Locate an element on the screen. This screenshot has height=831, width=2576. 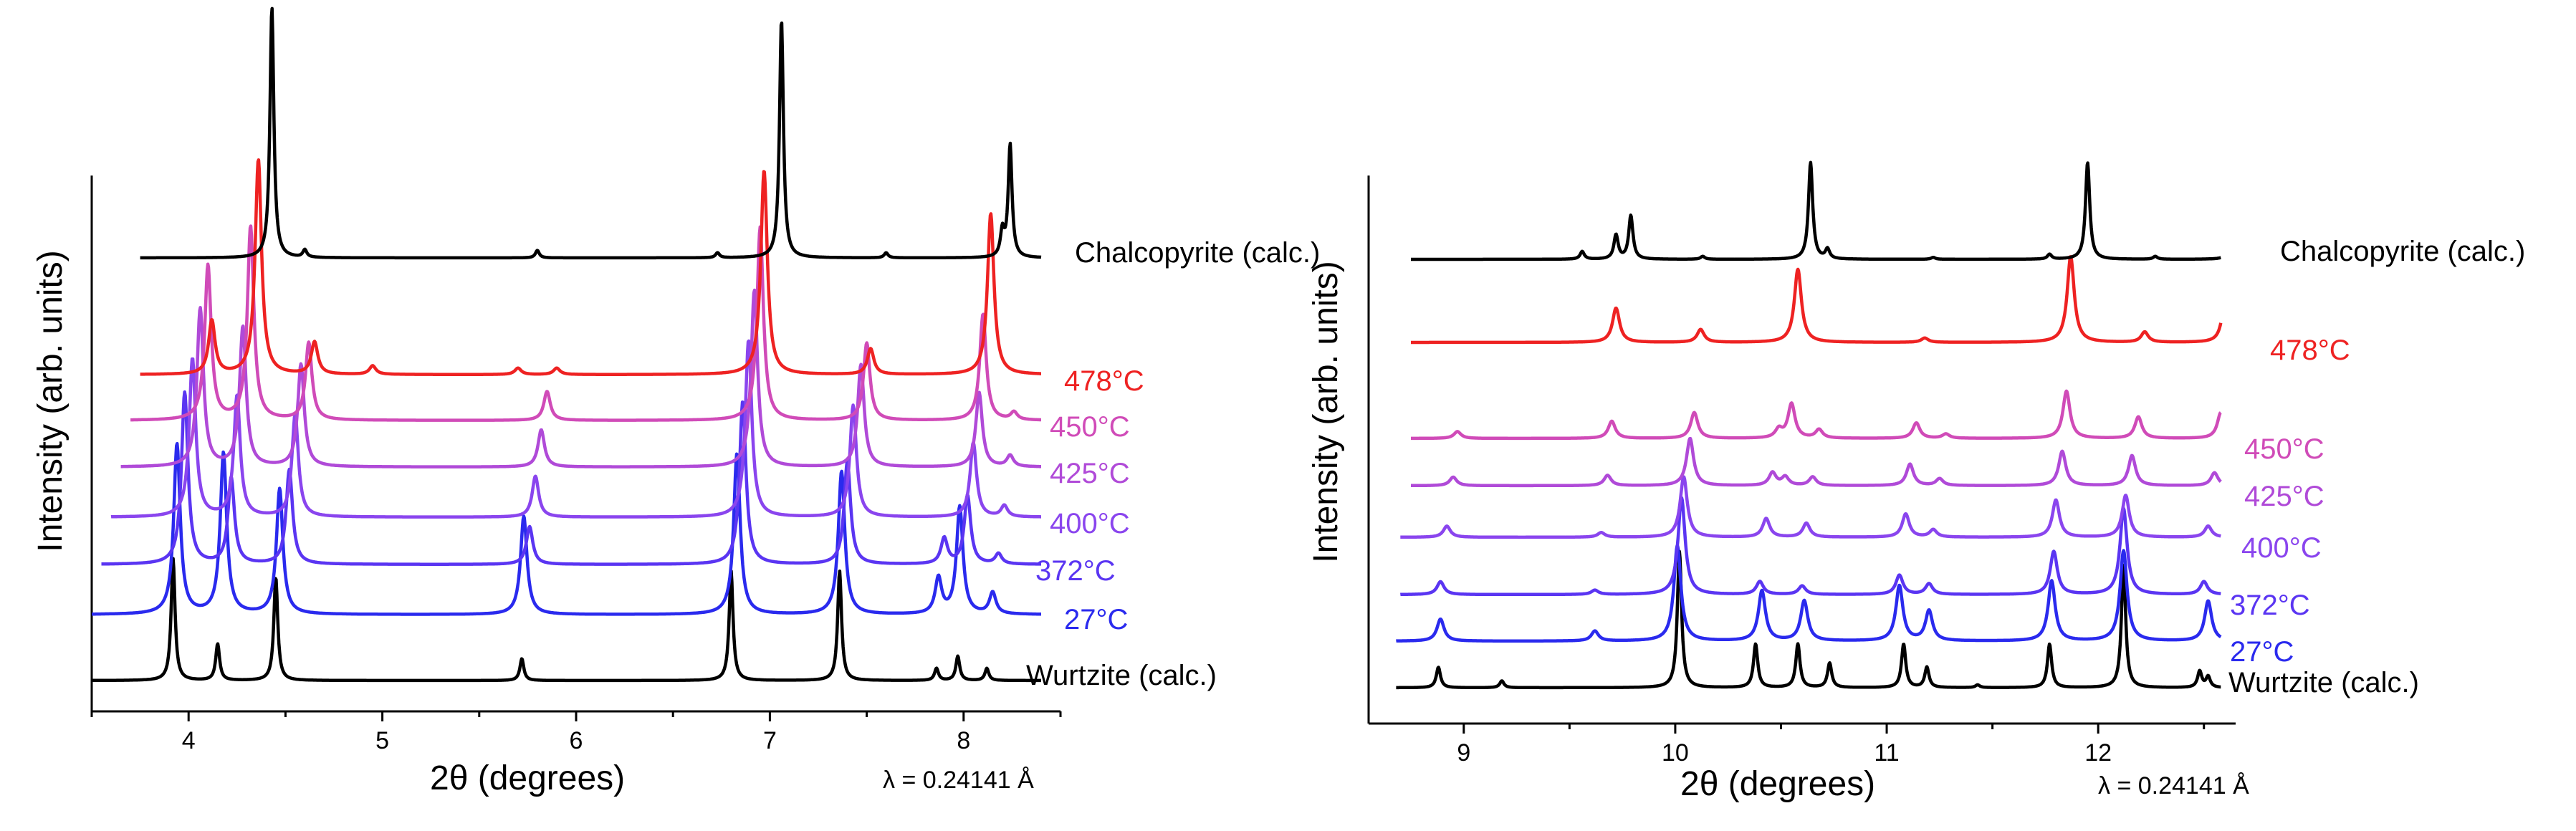
right-trace-label-372-c: 372°C is located at coordinates (2270, 605).